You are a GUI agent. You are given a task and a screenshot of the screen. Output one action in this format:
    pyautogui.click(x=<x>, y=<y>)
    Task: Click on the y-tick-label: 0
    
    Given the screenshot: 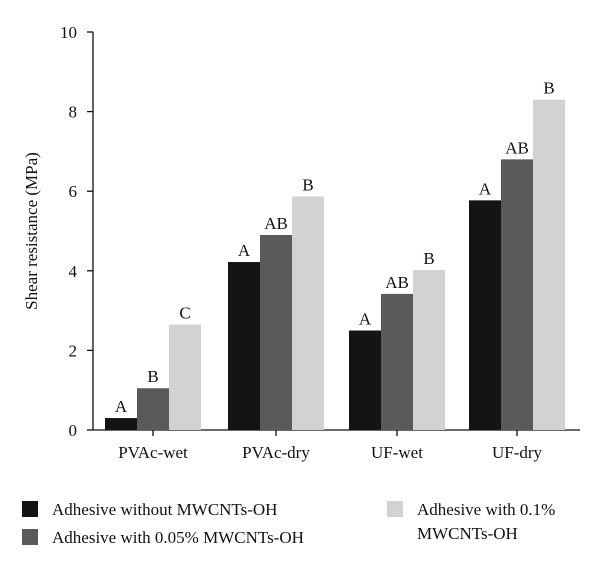 What is the action you would take?
    pyautogui.click(x=73, y=430)
    